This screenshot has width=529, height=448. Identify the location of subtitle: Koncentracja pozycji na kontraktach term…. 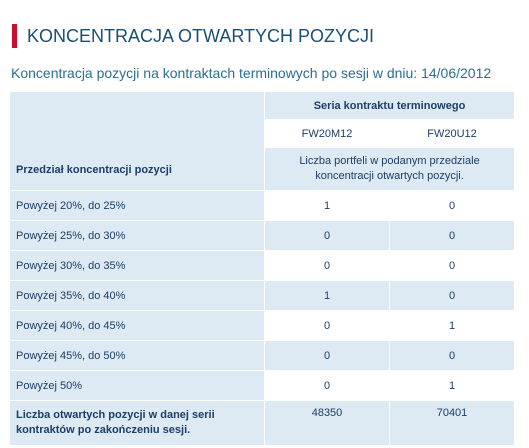
(251, 73).